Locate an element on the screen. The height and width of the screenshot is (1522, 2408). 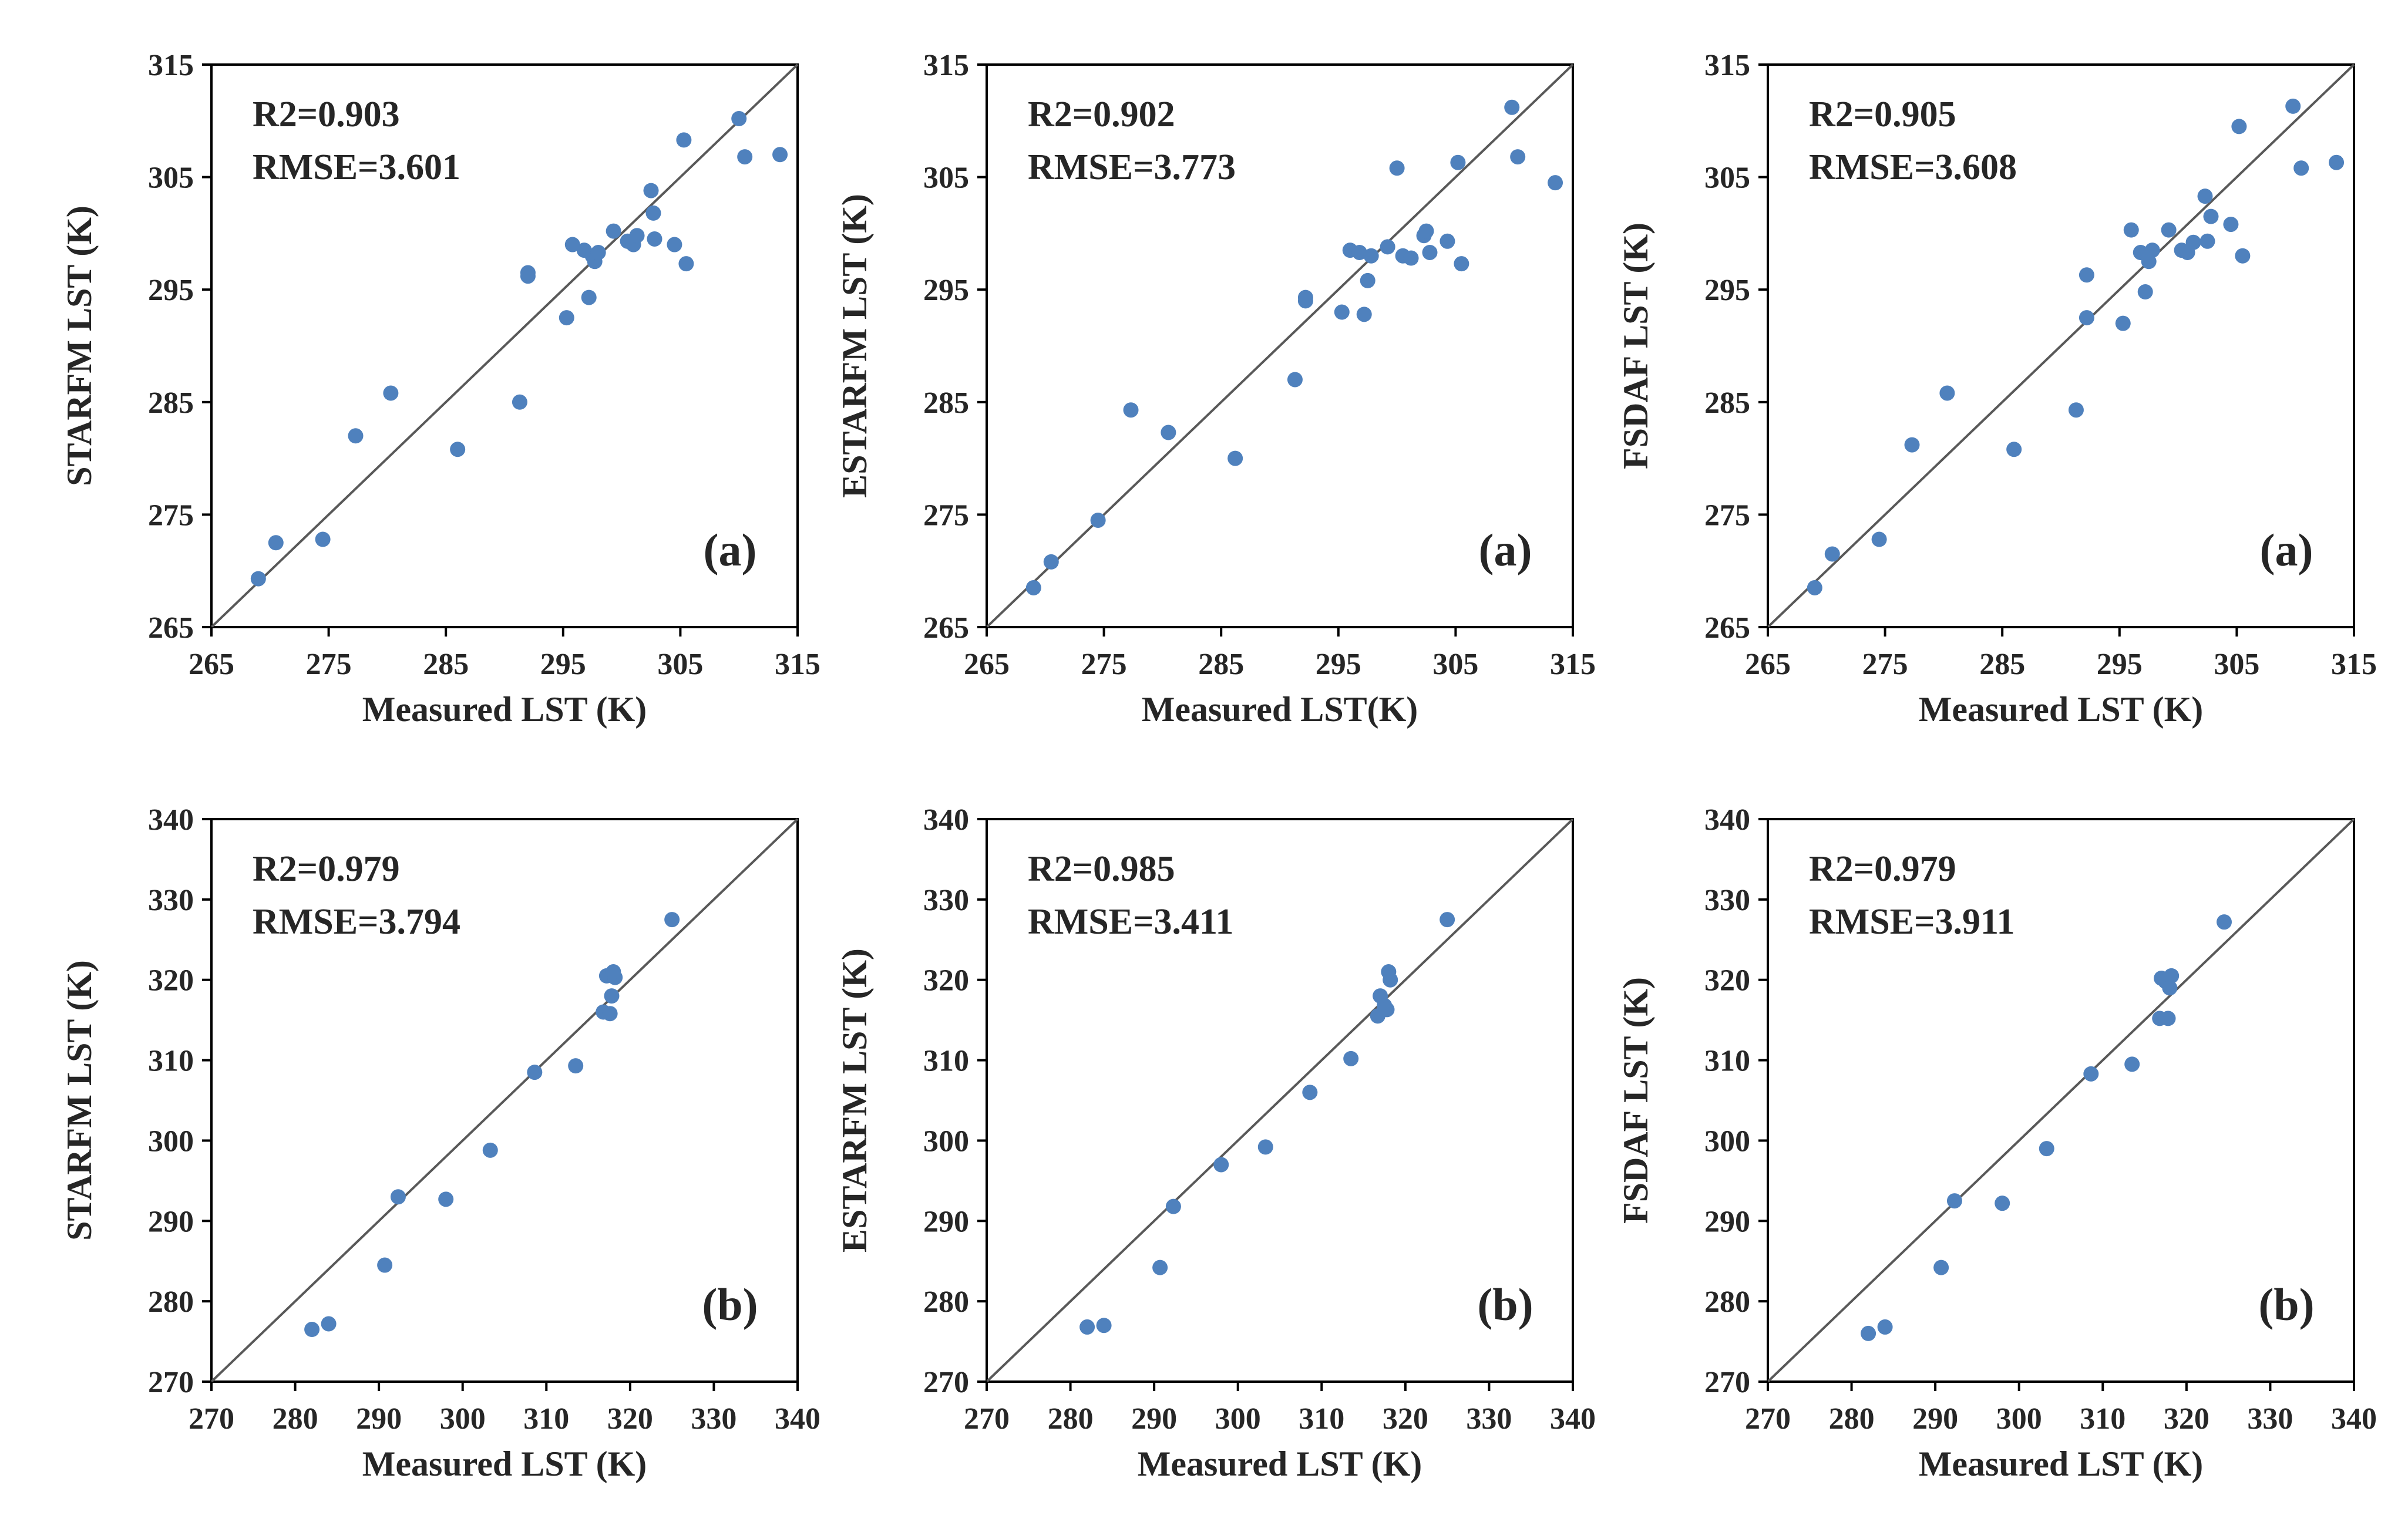
x-tick-label: 310 is located at coordinates (2103, 1419).